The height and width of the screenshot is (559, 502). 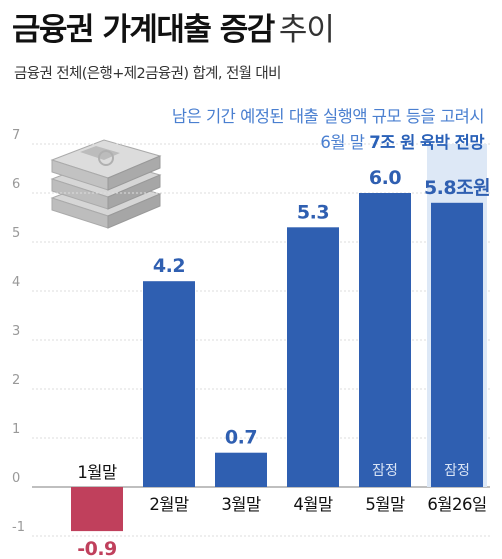 What do you see at coordinates (457, 188) in the screenshot?
I see `bar-value-label: 5.8조원` at bounding box center [457, 188].